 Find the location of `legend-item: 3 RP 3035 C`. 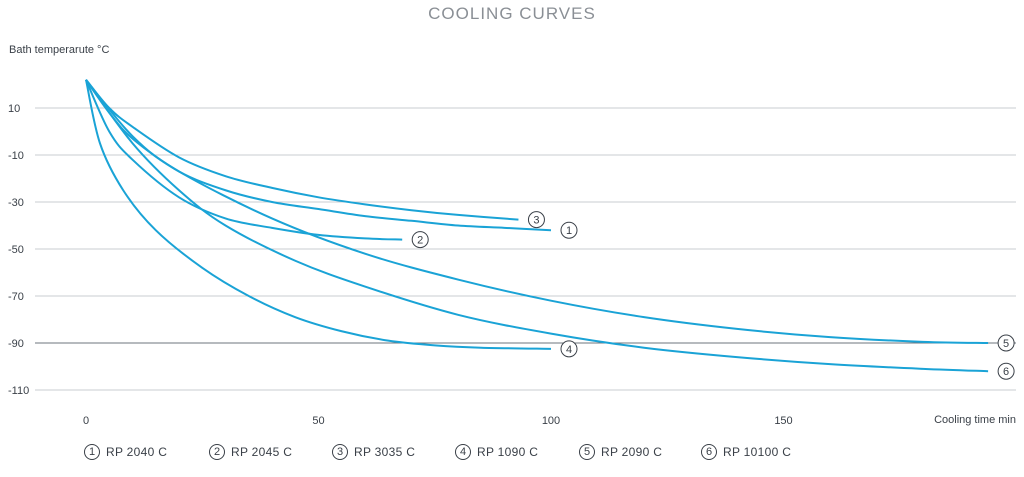

legend-item: 3 RP 3035 C is located at coordinates (393, 452).